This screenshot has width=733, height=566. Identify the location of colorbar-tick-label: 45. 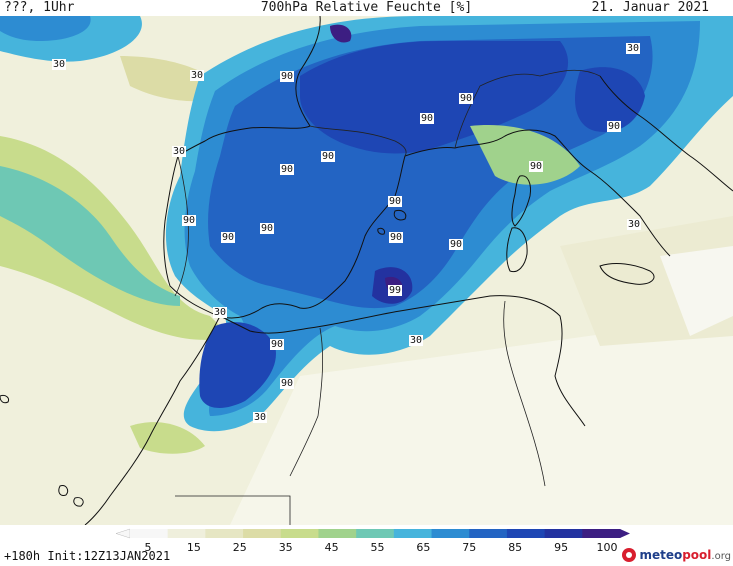
(331, 547).